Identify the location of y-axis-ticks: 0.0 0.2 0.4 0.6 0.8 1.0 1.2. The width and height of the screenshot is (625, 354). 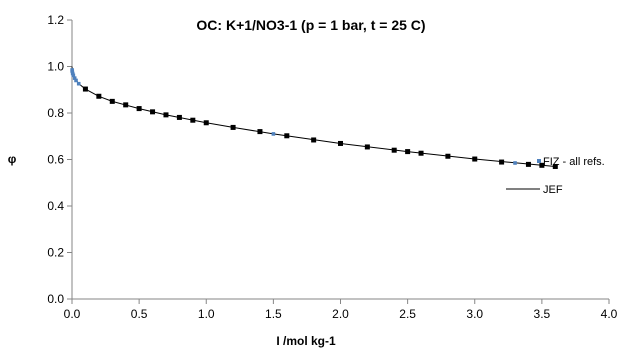
(59, 159).